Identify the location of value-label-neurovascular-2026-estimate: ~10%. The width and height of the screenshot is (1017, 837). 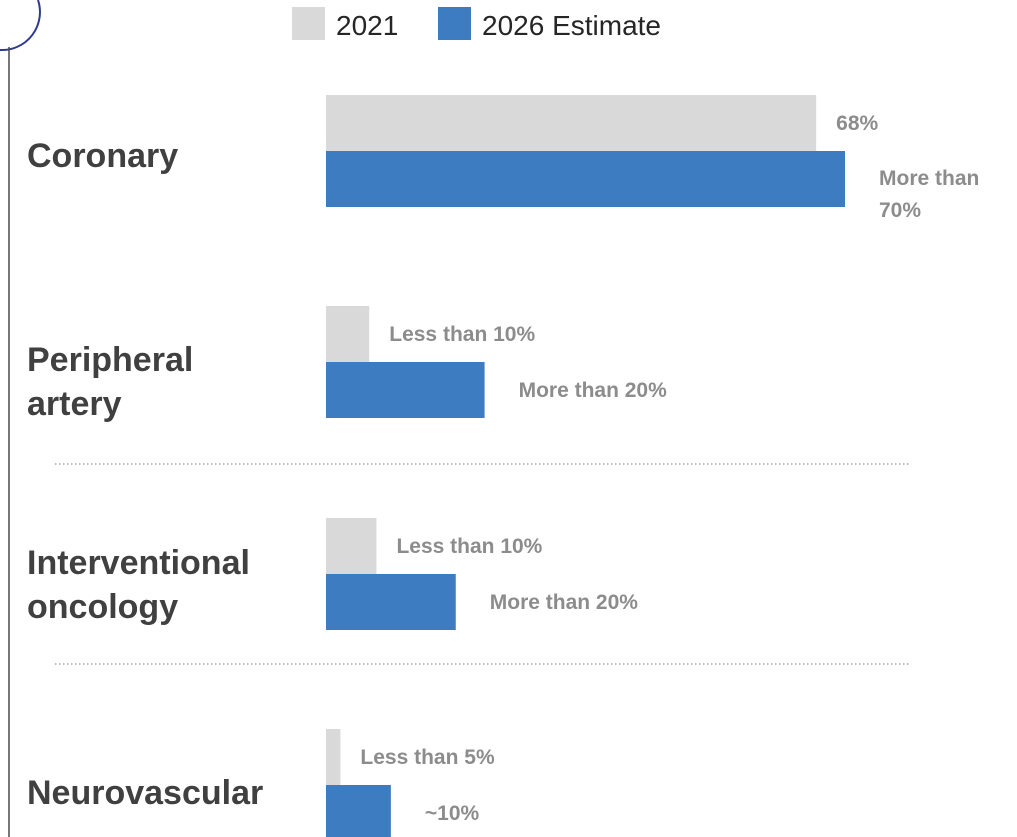
(452, 813).